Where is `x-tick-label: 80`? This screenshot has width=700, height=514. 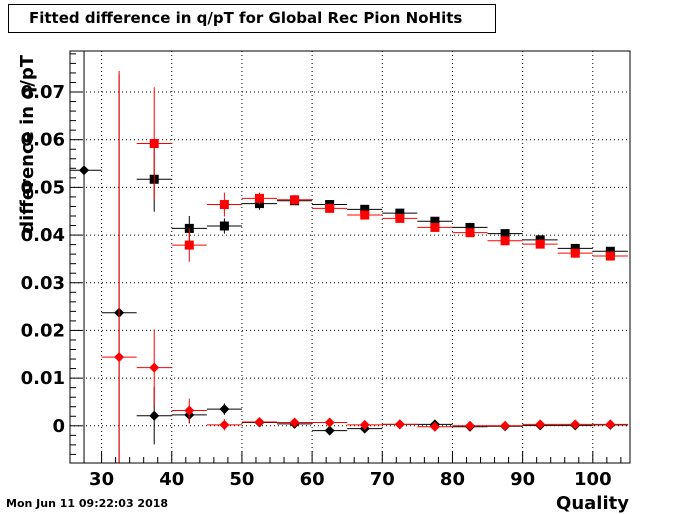
x-tick-label: 80 is located at coordinates (452, 479).